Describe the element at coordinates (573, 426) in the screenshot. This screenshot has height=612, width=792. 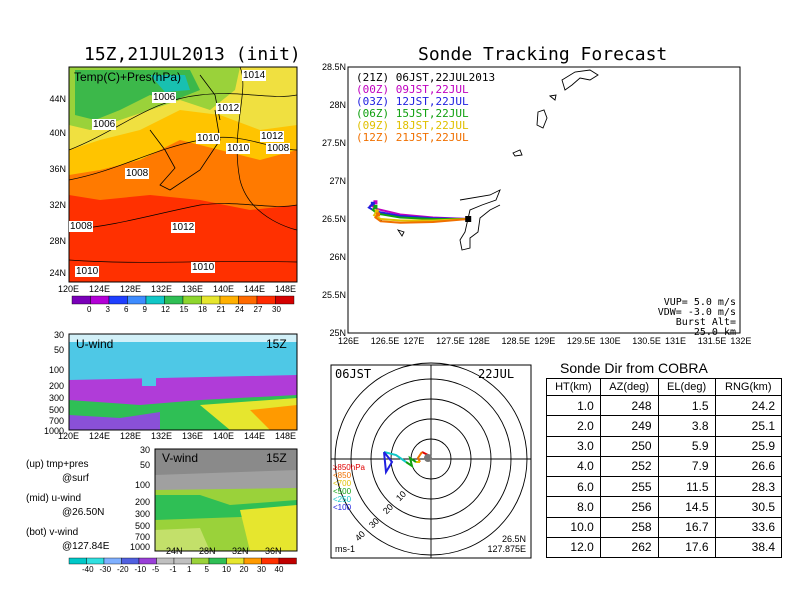
I see `table-cell: 2.0` at that location.